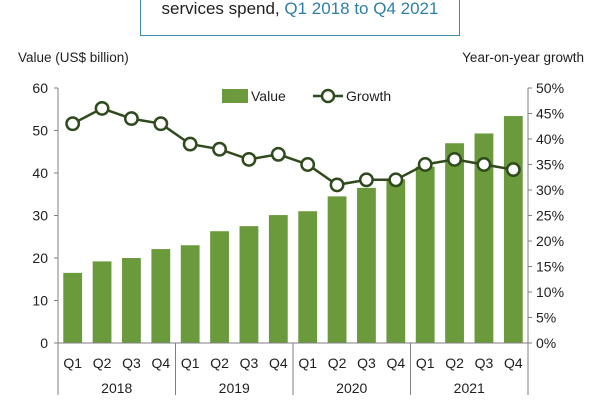 The width and height of the screenshot is (600, 400). What do you see at coordinates (293, 147) in the screenshot?
I see `growth-line` at bounding box center [293, 147].